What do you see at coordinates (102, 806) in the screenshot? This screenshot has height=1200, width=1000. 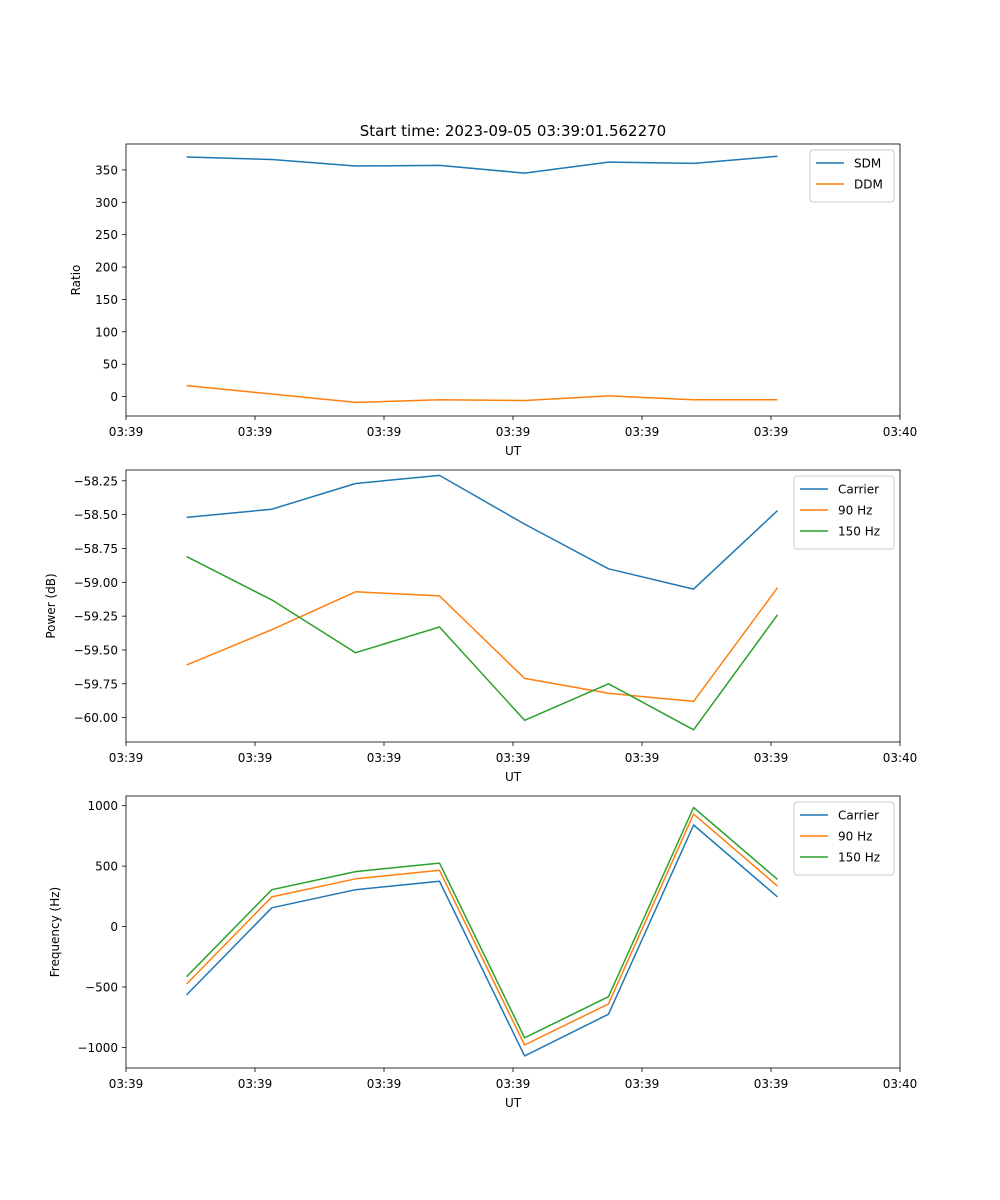 I see `y-tick-label: 1000` at bounding box center [102, 806].